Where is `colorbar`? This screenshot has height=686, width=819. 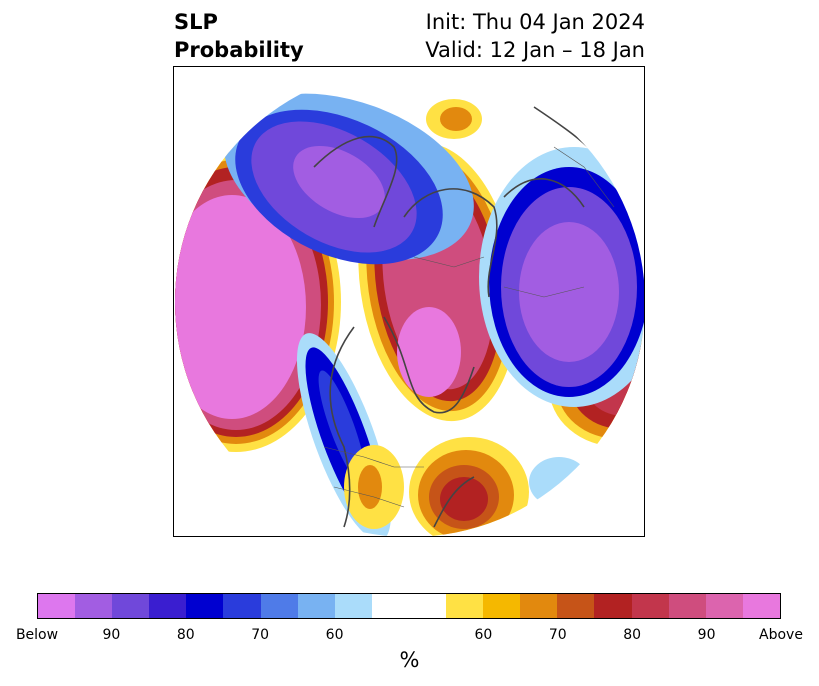
colorbar is located at coordinates (409, 606).